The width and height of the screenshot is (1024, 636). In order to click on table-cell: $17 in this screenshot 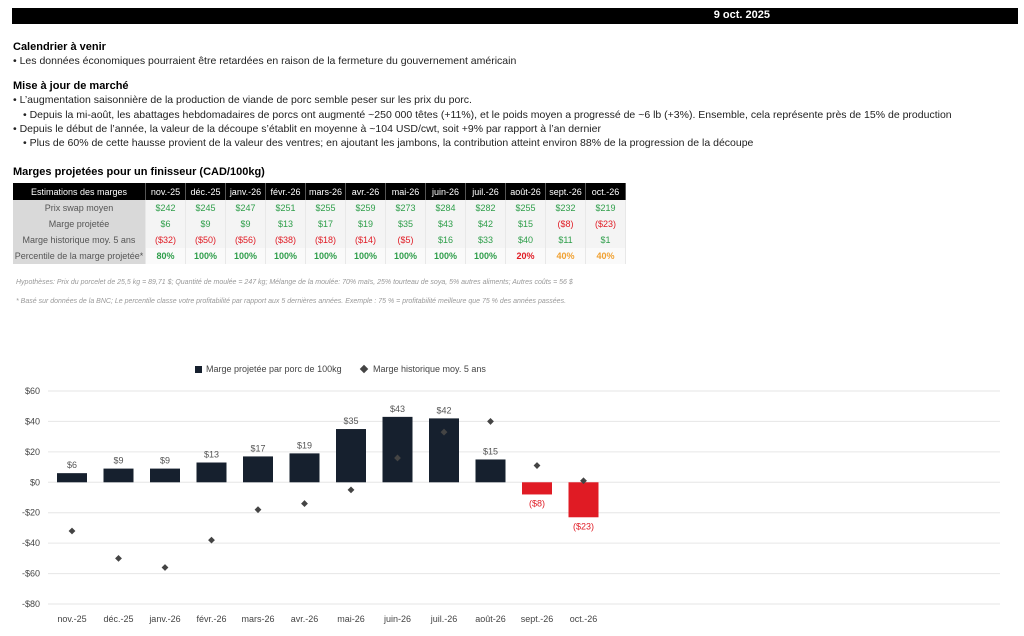, I will do `click(325, 224)`.